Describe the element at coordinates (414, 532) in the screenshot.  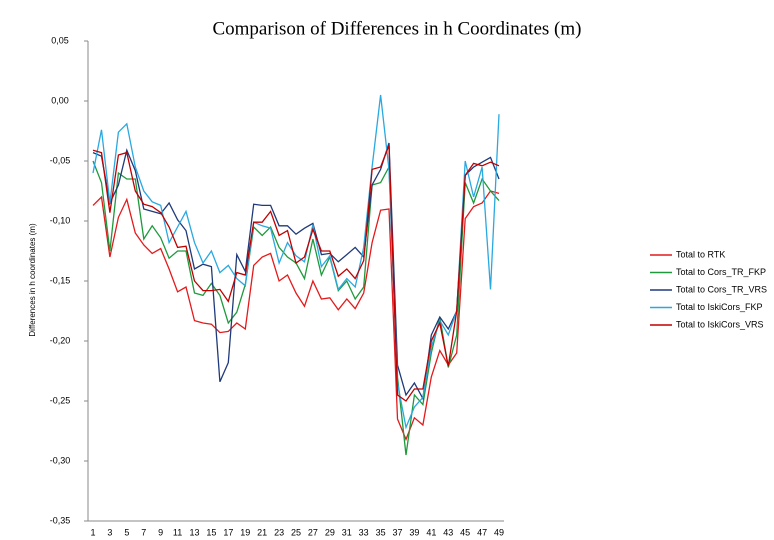
I see `x-tick-label: 39` at that location.